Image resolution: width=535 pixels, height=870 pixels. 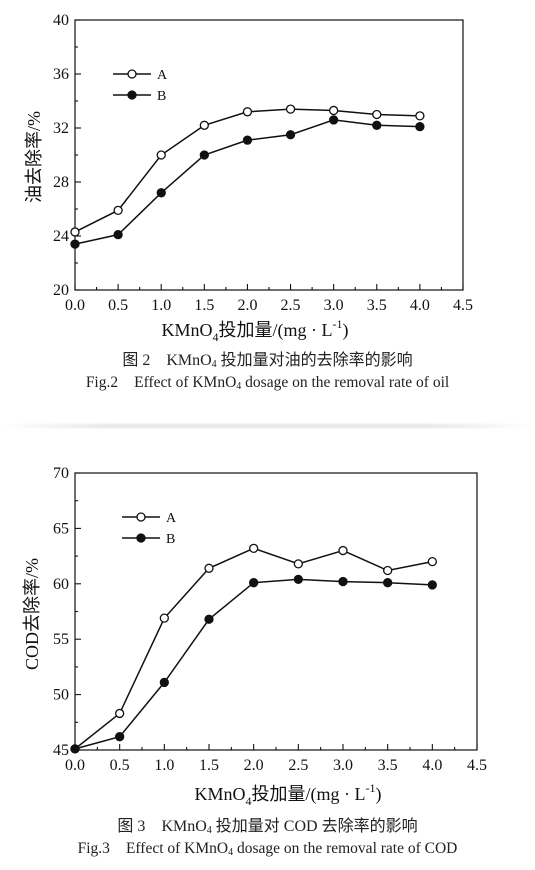 What do you see at coordinates (61, 290) in the screenshot?
I see `oil-y-tick-label: 20` at bounding box center [61, 290].